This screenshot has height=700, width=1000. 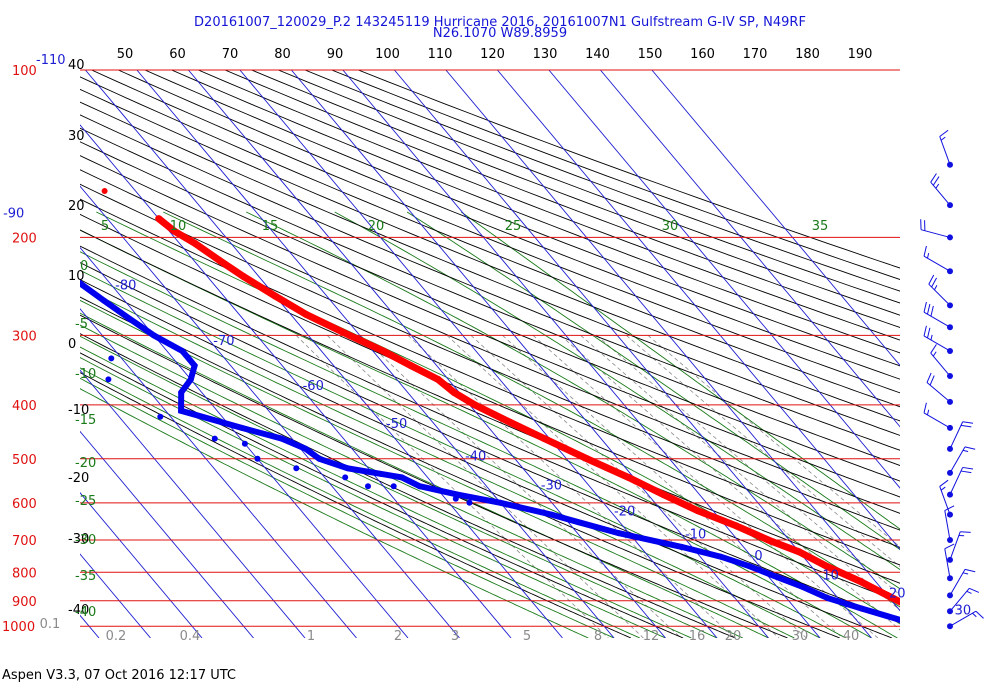 I want to click on theta-left-label: -40, so click(x=78, y=610).